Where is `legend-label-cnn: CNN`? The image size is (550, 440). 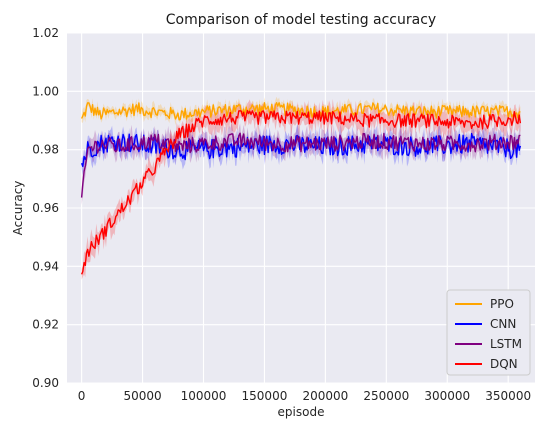
legend-label-cnn: CNN is located at coordinates (503, 324).